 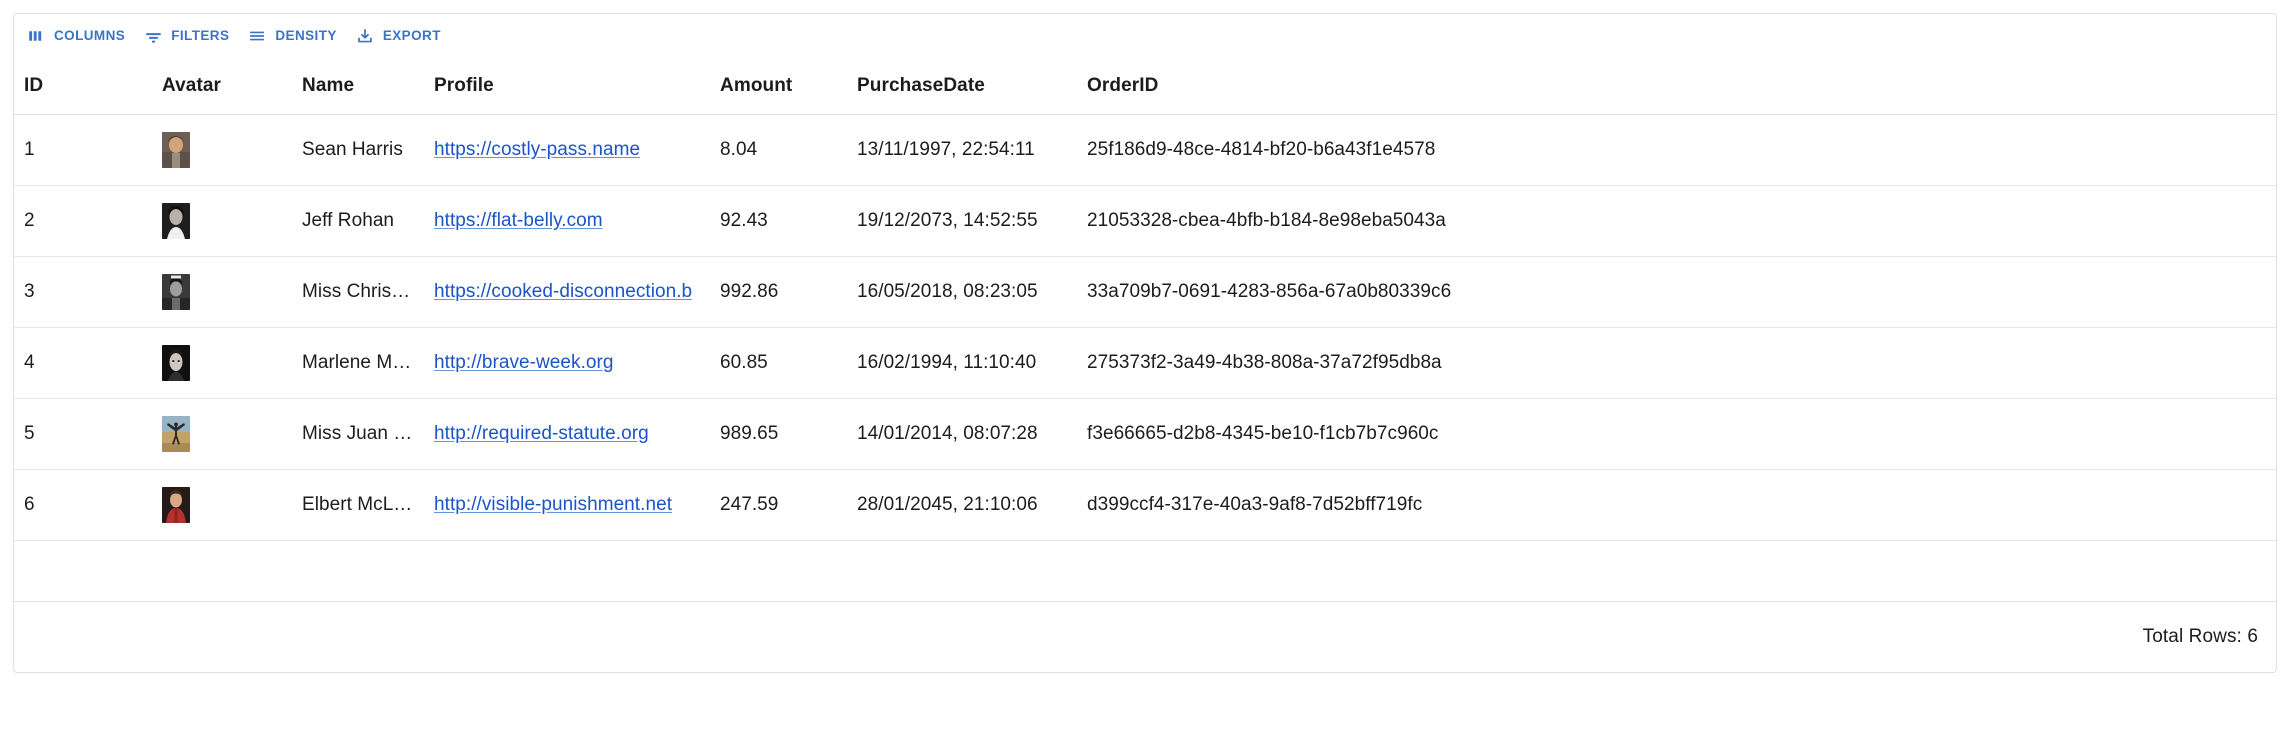 I want to click on cell-profile: https://flat-belly.com, so click(x=567, y=221).